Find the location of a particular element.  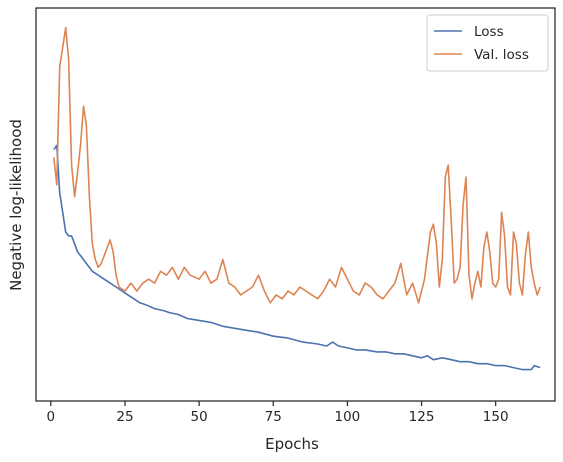

legend-label: Val. loss is located at coordinates (501, 55).